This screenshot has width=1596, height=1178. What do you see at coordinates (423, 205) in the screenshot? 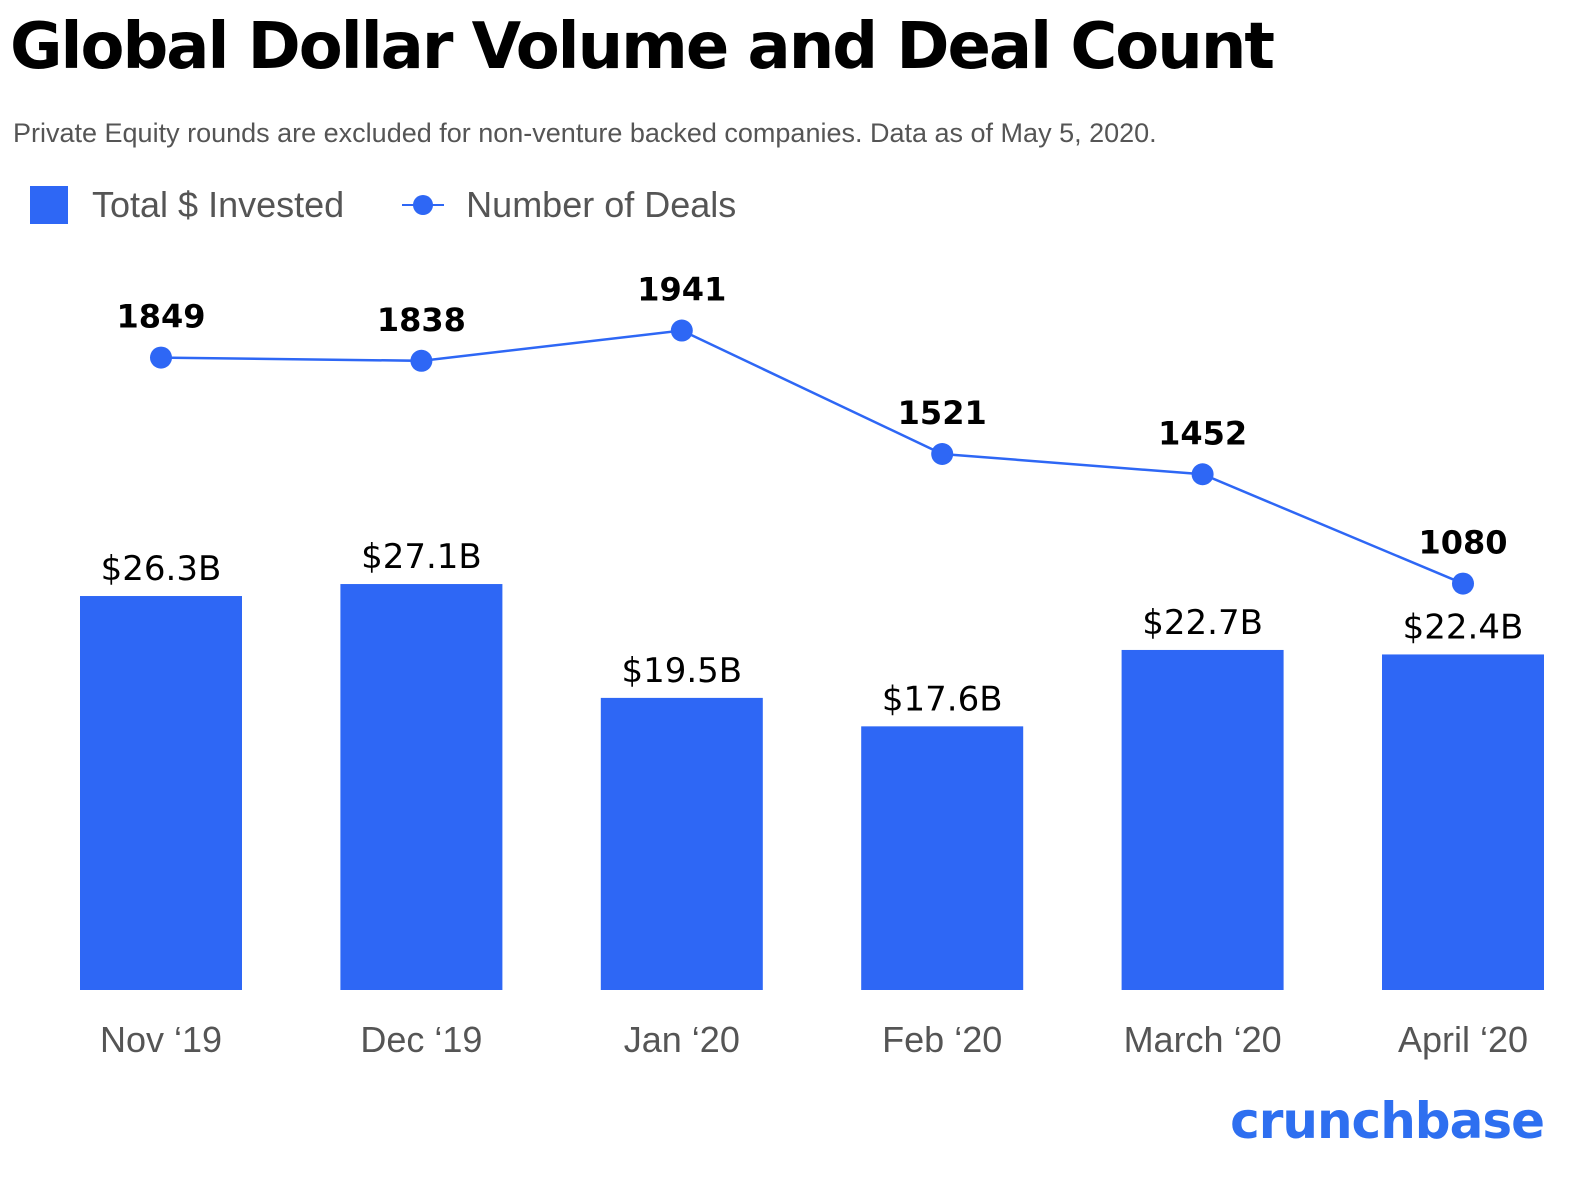
I see `legend-line-swatch` at bounding box center [423, 205].